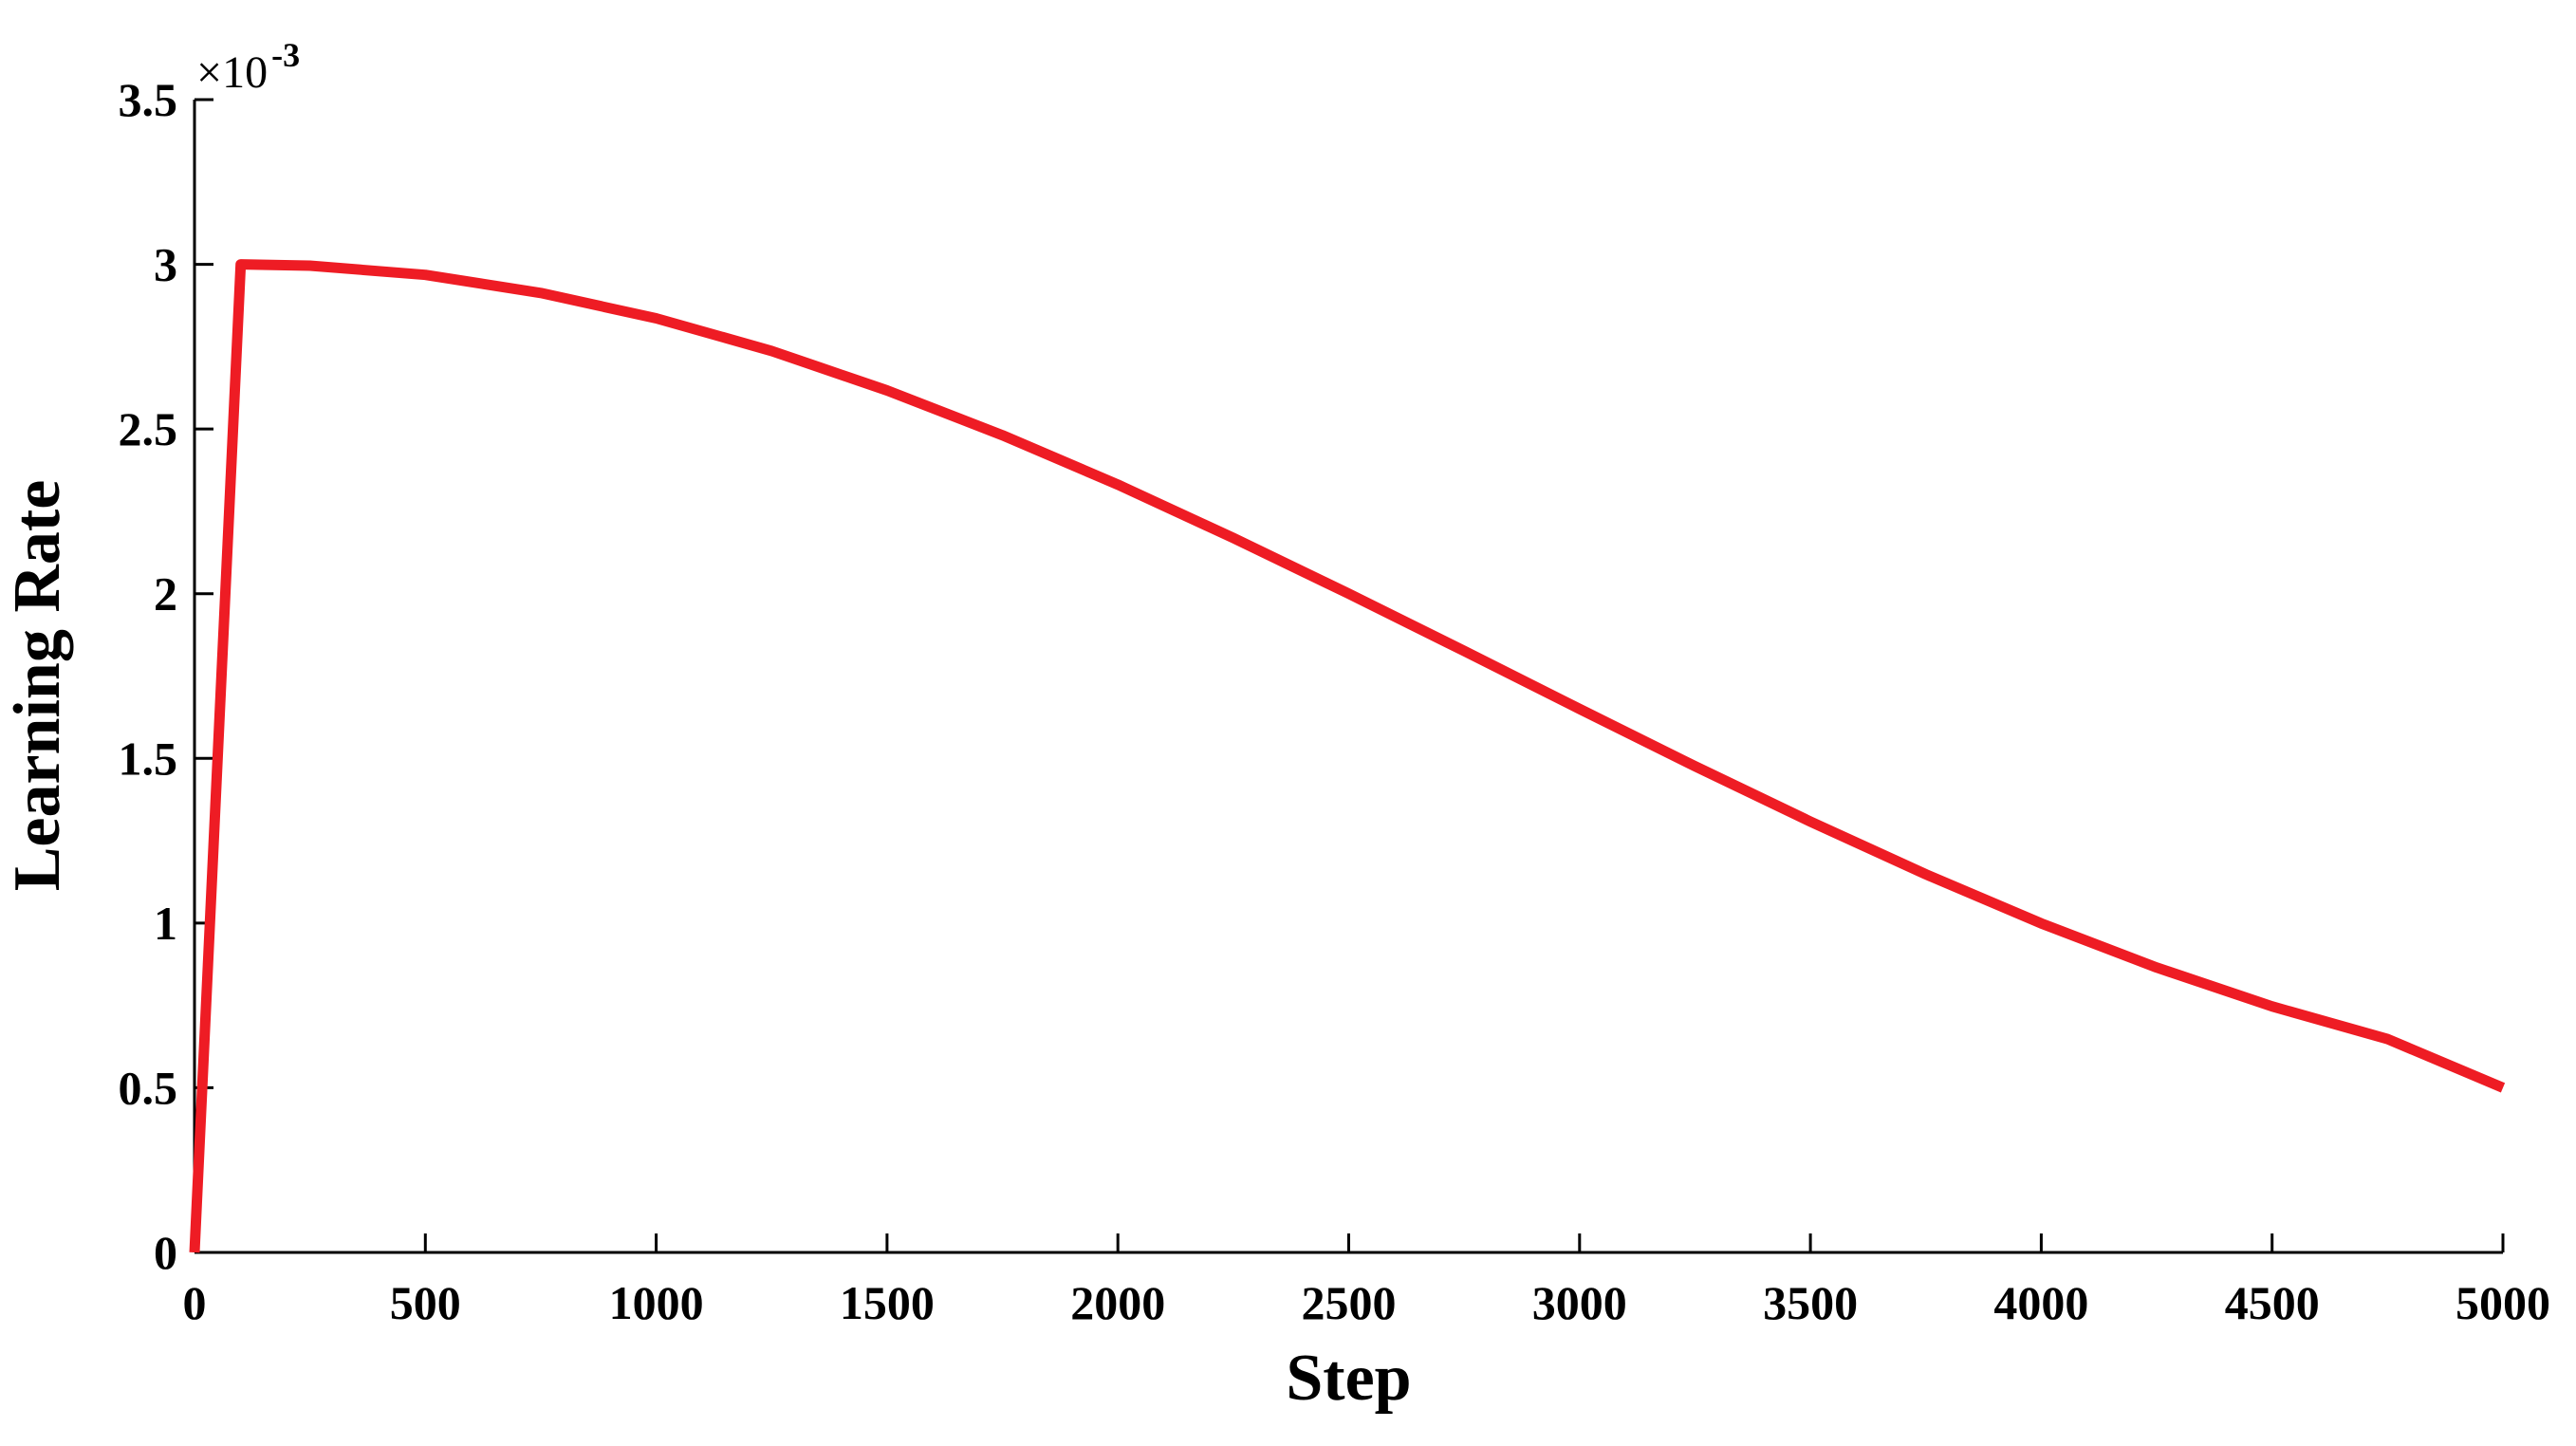 Image resolution: width=2576 pixels, height=1446 pixels. I want to click on x-tick-label: 2000, so click(1117, 1302).